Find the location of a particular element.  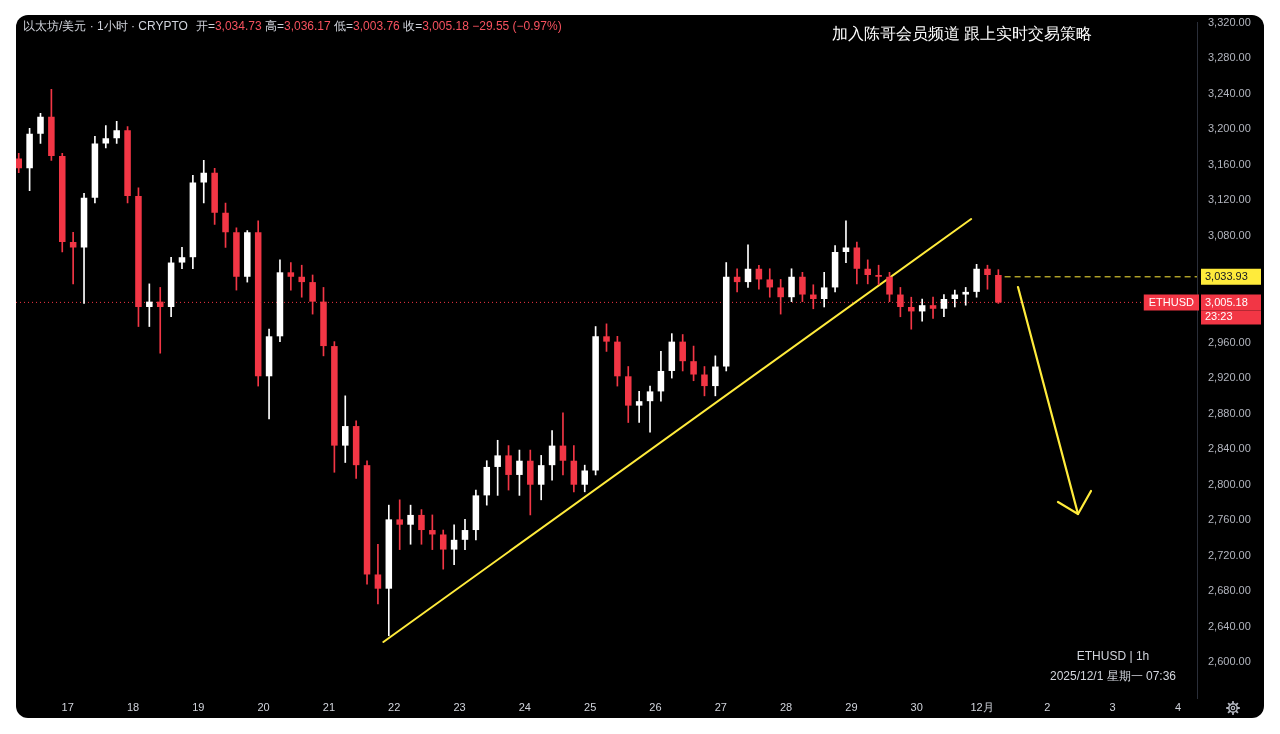

y-tick-label: 2,880.00 is located at coordinates (1229, 412).